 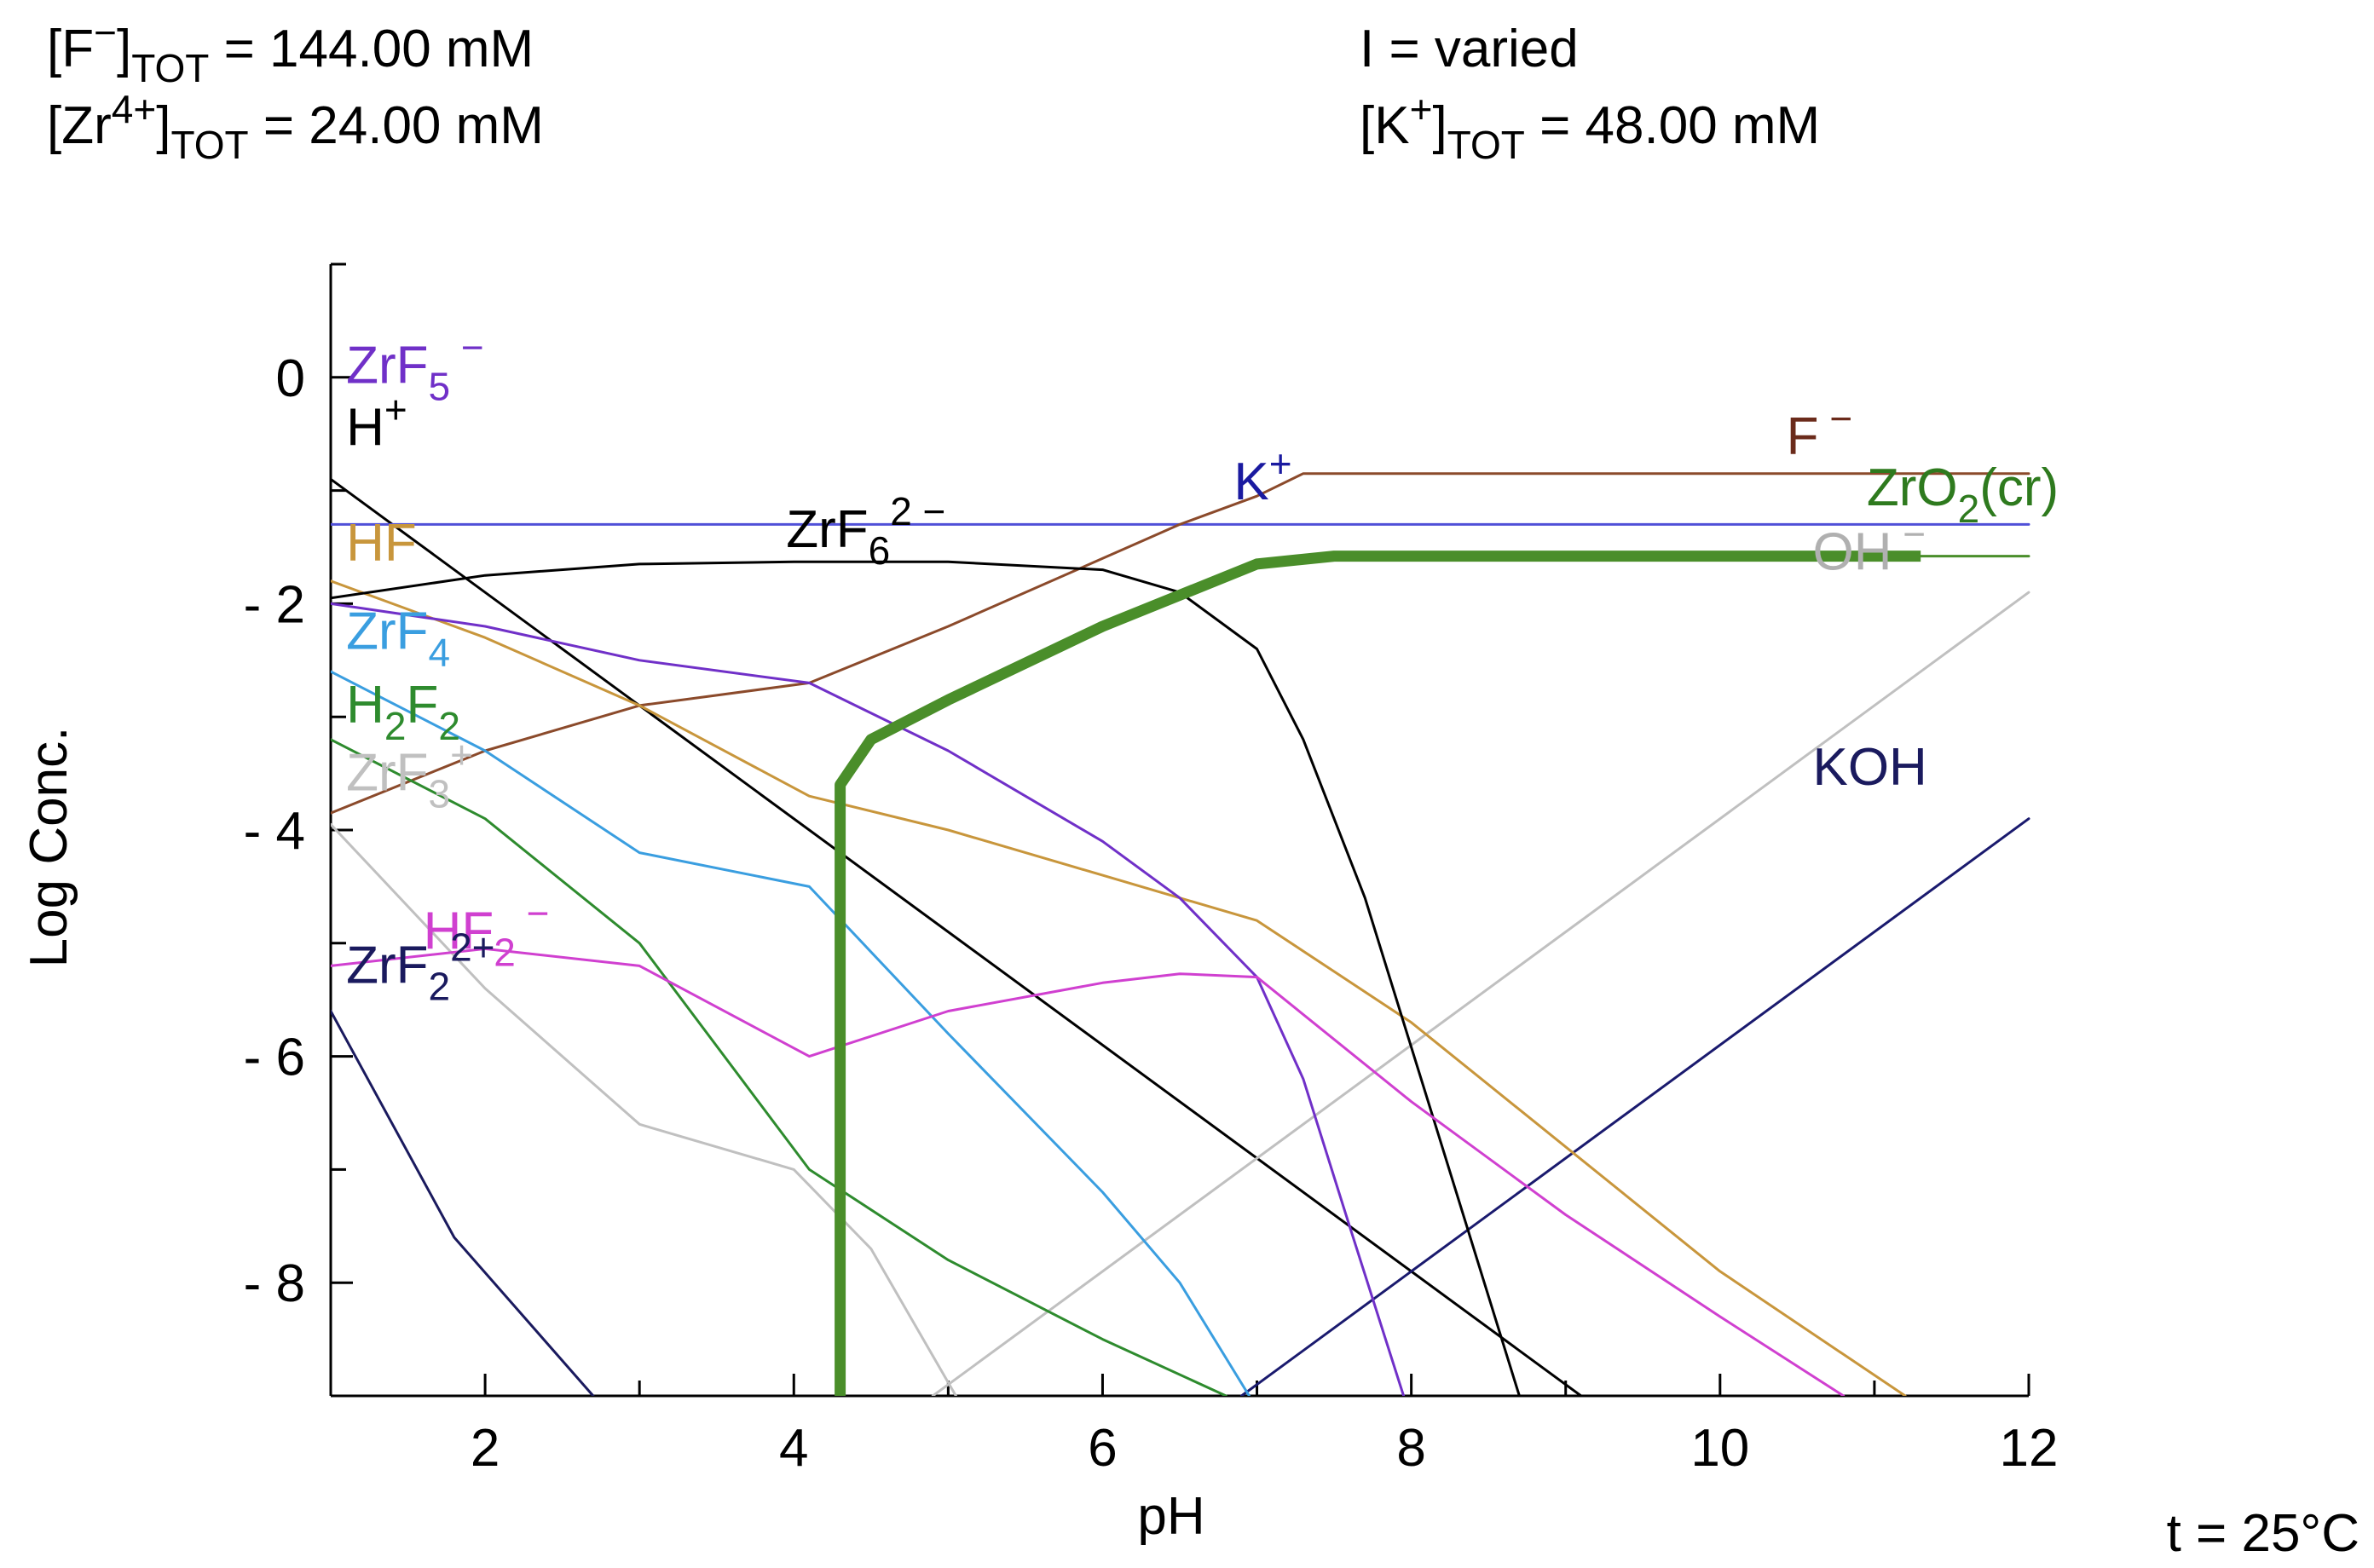 What do you see at coordinates (290, 50) in the screenshot?
I see `header-f-total: [F−]TOT = 144.00 mM` at bounding box center [290, 50].